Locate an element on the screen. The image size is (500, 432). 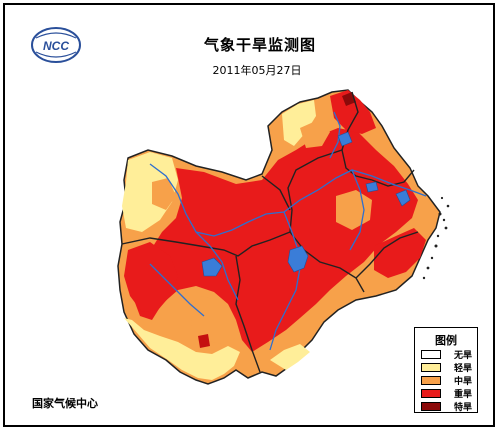
coastal-islands is located at coordinates (436, 238).